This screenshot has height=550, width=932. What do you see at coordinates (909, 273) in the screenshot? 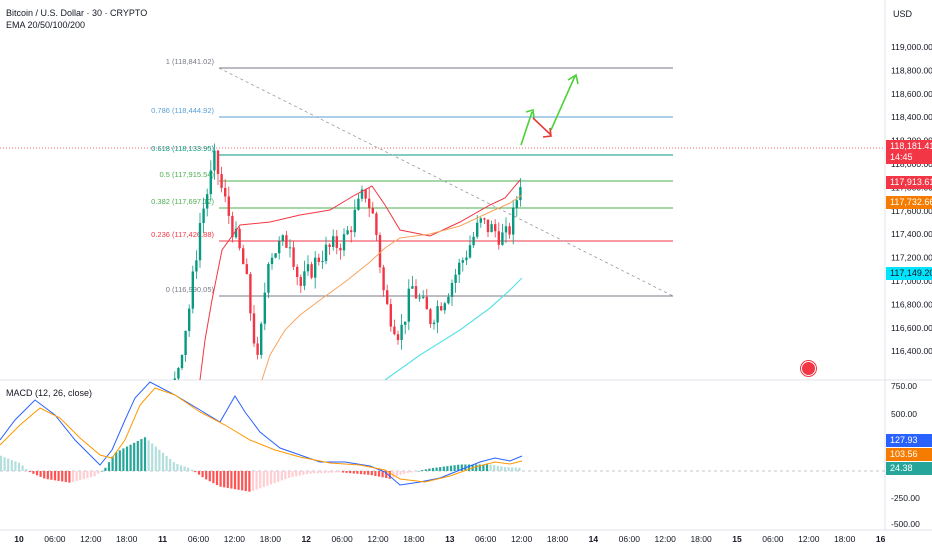
I see `ema-cyan-badge: 117,149.20` at bounding box center [909, 273].